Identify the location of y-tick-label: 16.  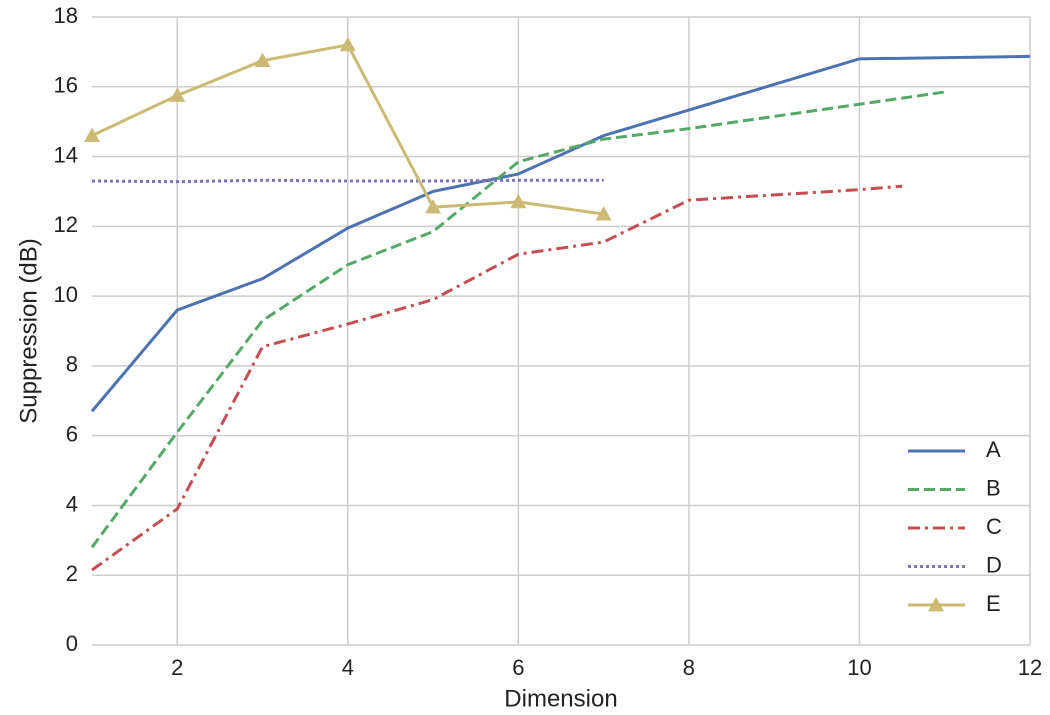
(66, 85).